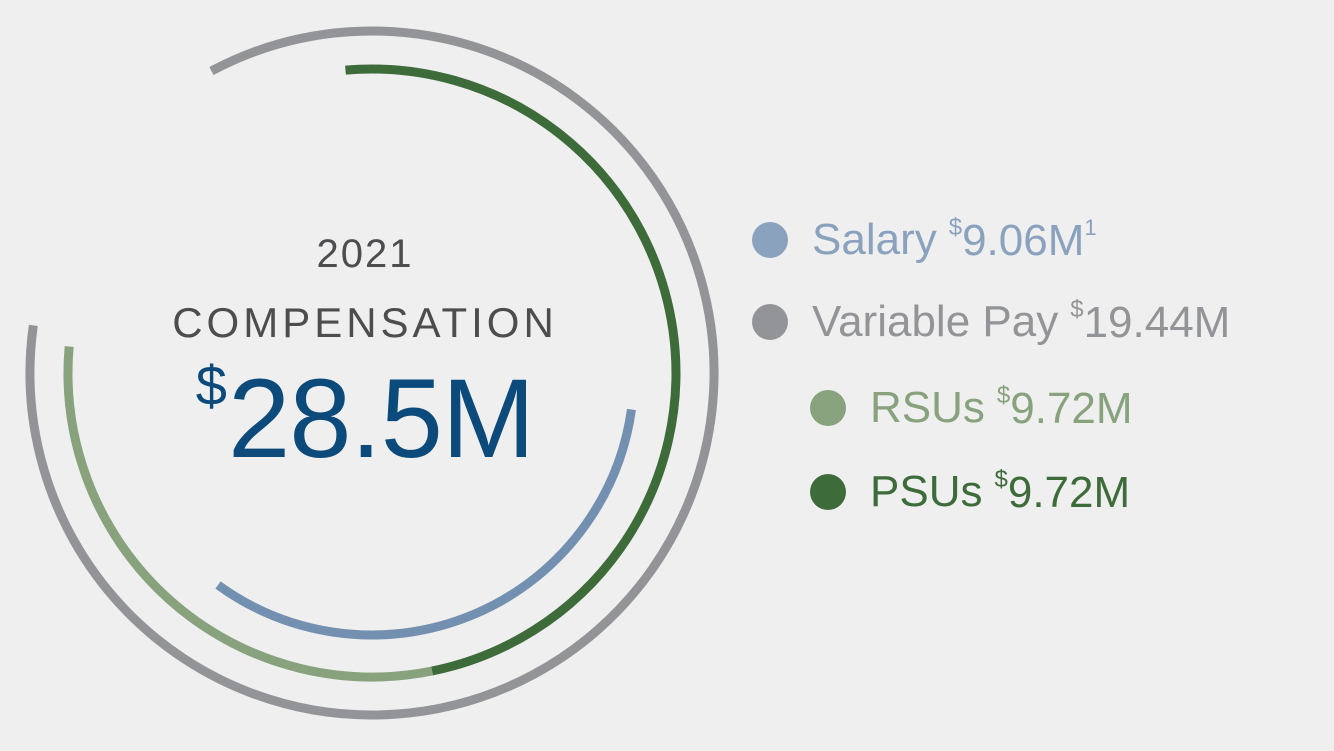  I want to click on arc-rsus, so click(248, 514).